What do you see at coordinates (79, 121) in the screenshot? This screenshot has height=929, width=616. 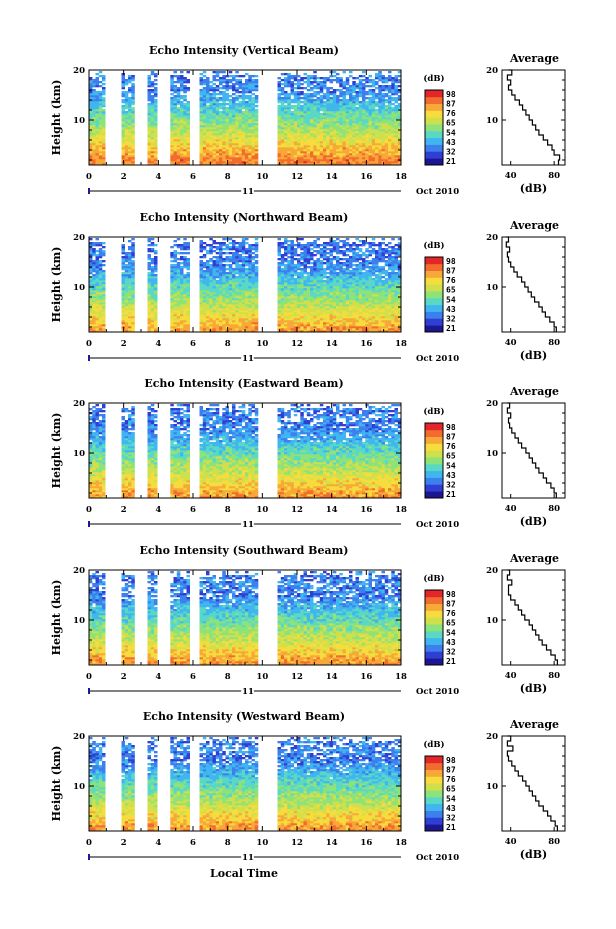 I see `y-tick-label: 10` at bounding box center [79, 121].